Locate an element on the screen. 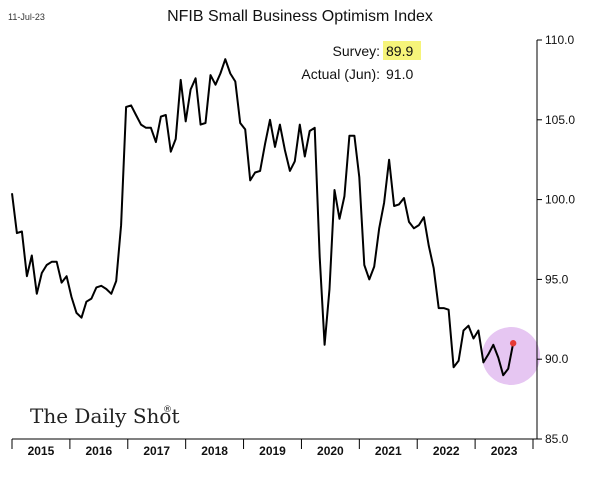 The height and width of the screenshot is (480, 599). x-axis: 2015 2016 2017 2018 2019 2020 2021 2022 2023 is located at coordinates (274, 448).